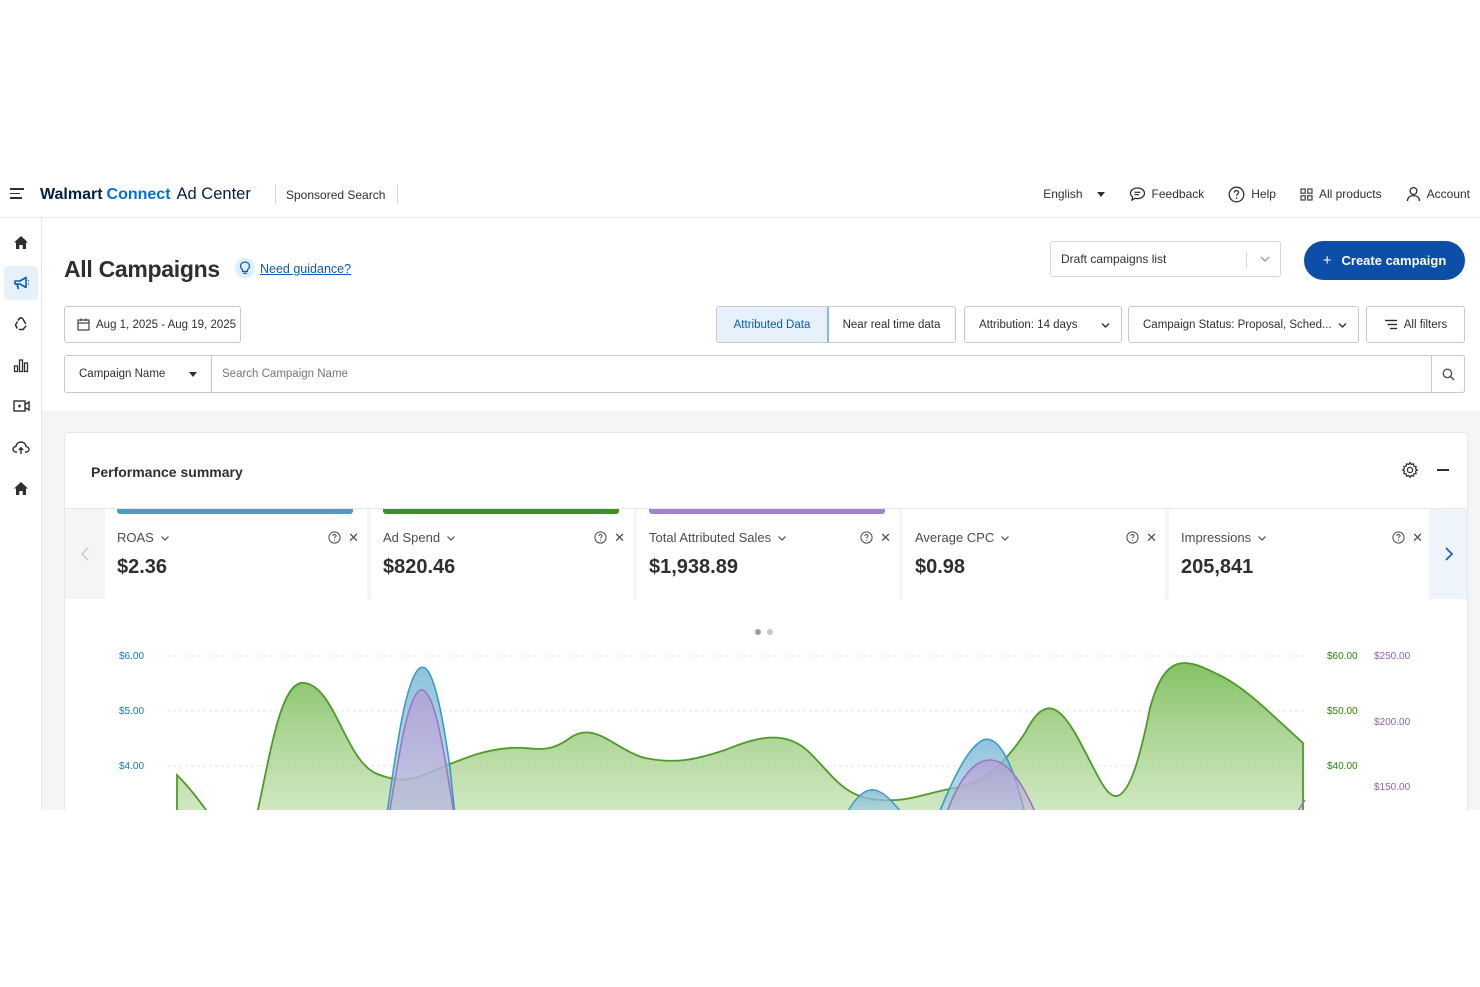  What do you see at coordinates (1342, 656) in the screenshot?
I see `y-axis-right-green-tick: $60.00` at bounding box center [1342, 656].